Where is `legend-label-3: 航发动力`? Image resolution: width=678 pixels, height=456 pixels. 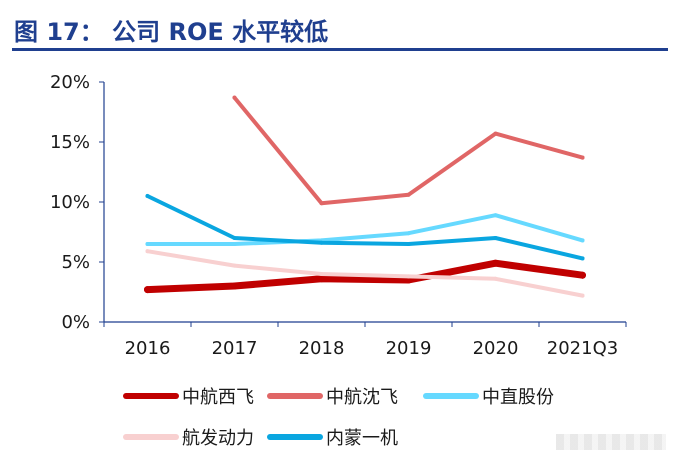
legend-label-3: 航发动力 is located at coordinates (218, 438).